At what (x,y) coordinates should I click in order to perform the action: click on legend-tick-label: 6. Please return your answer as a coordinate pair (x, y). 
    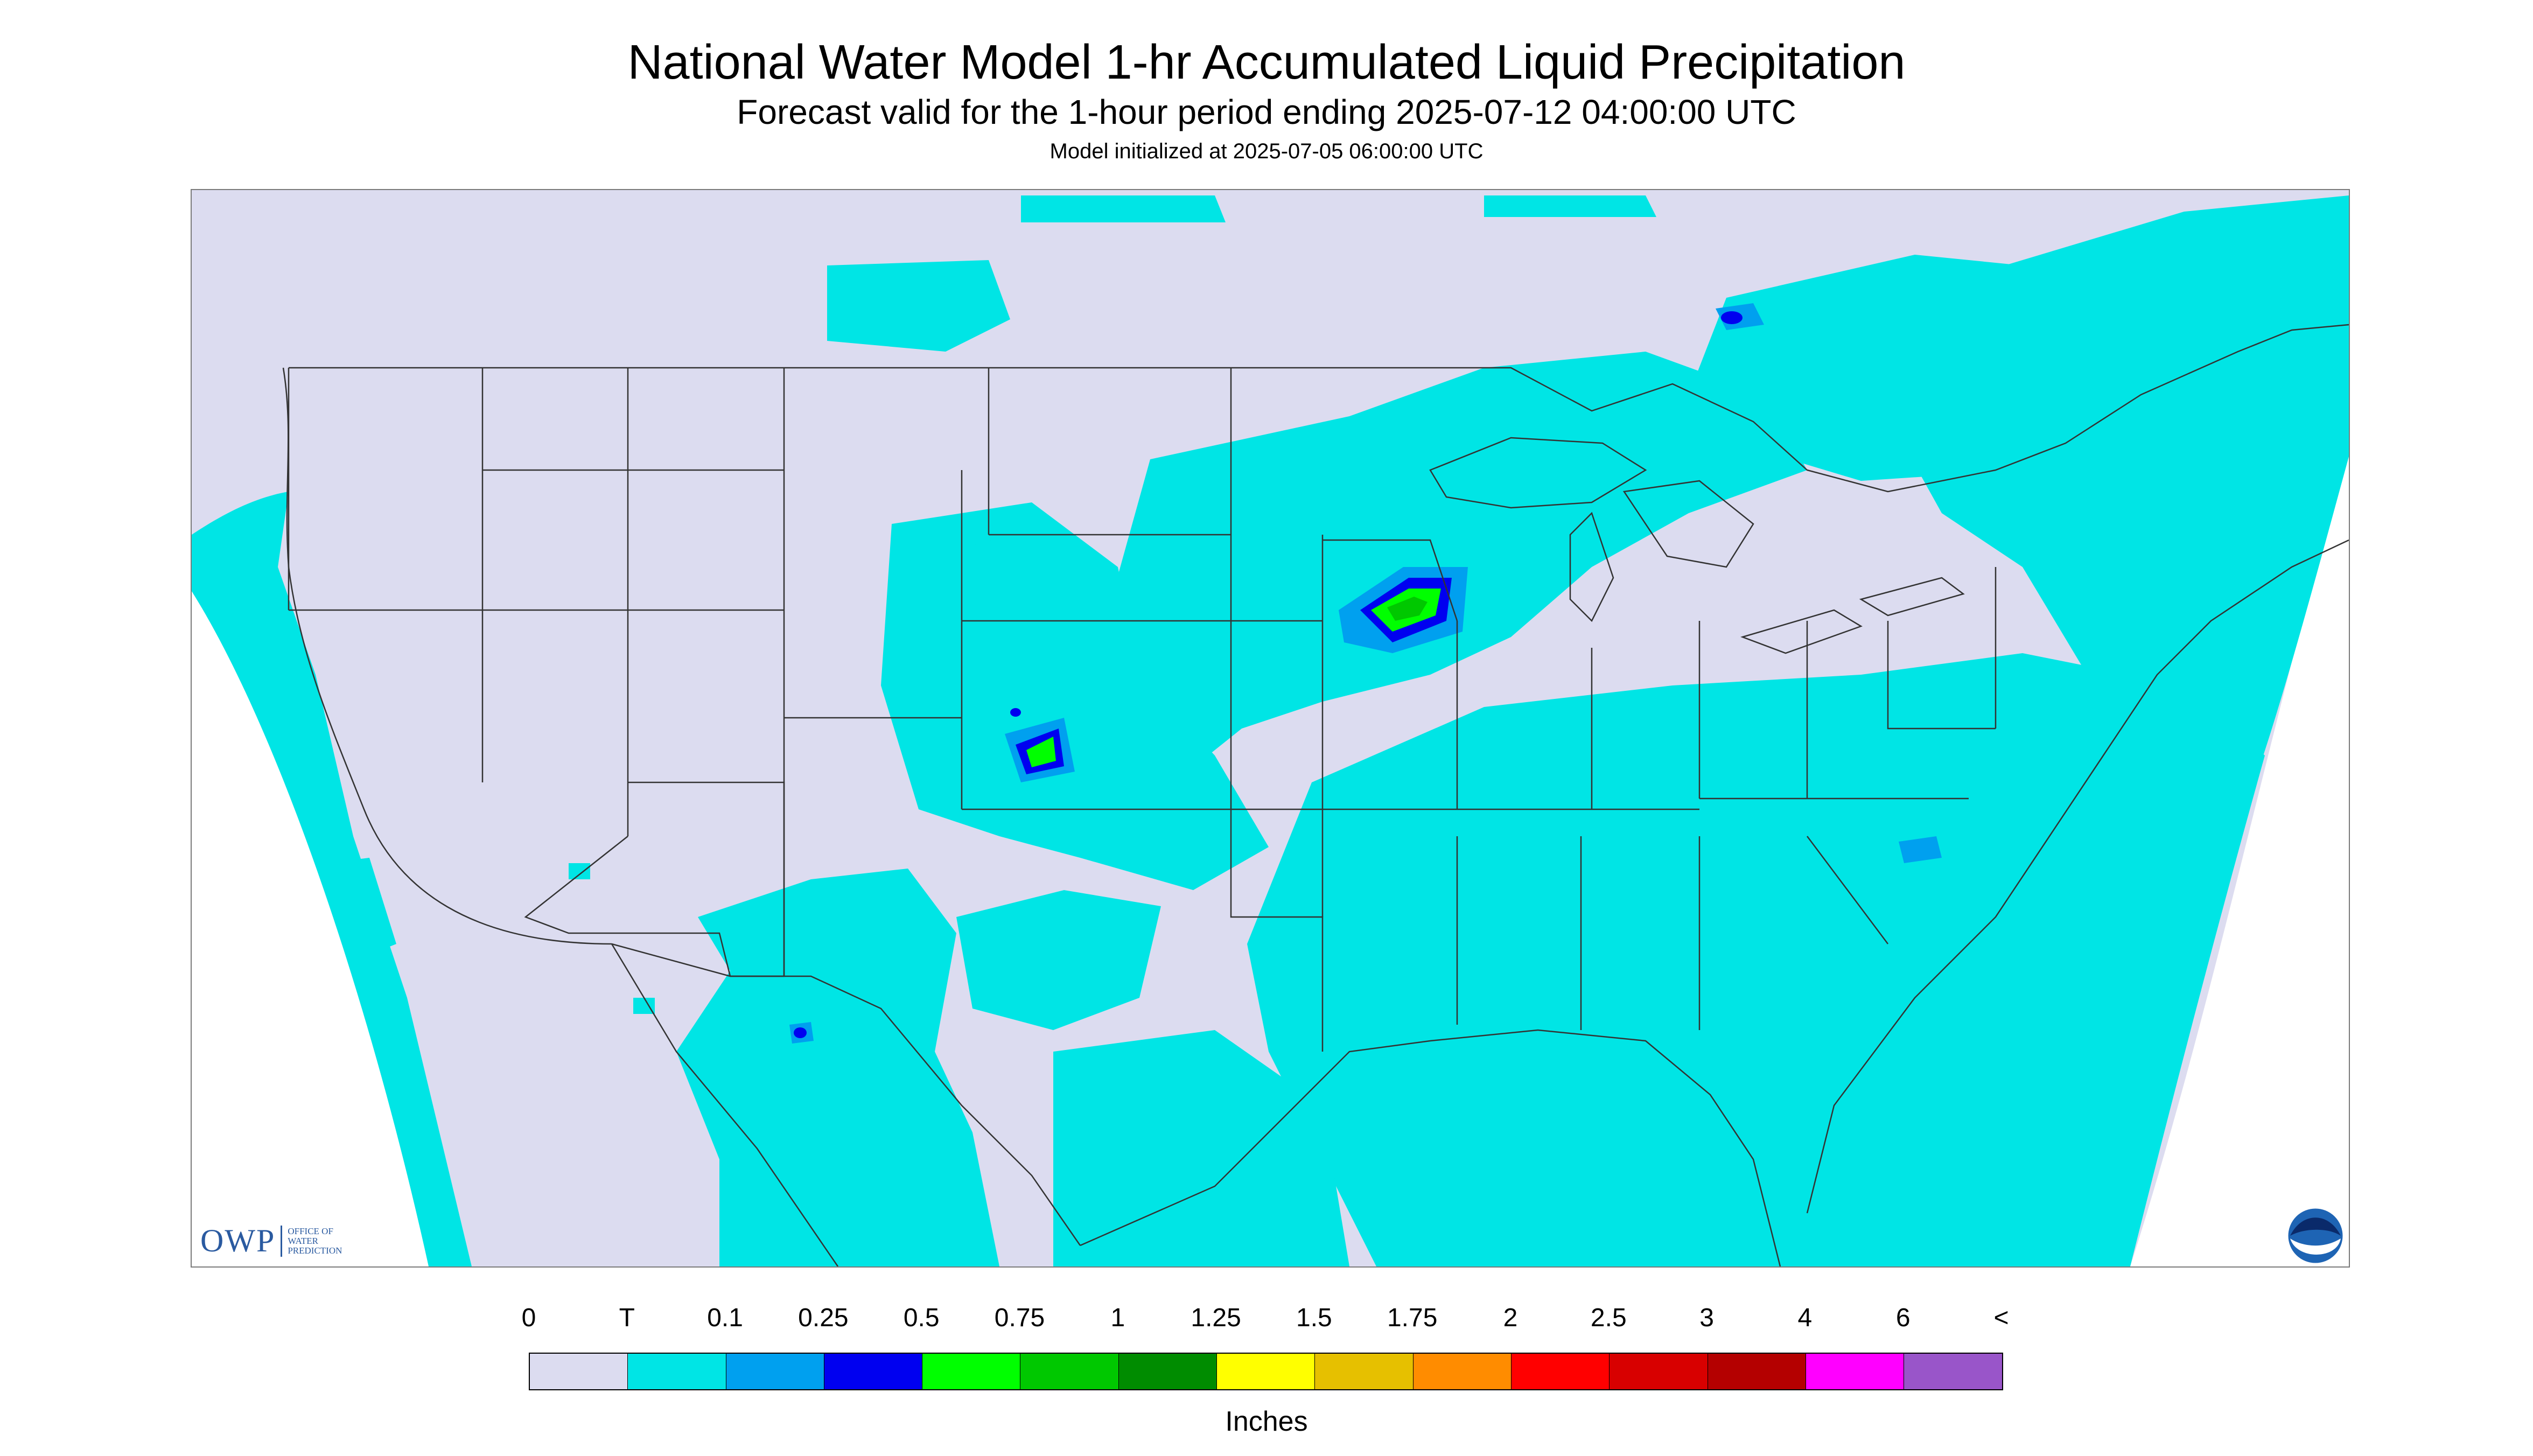
    Looking at the image, I should click on (1903, 1318).